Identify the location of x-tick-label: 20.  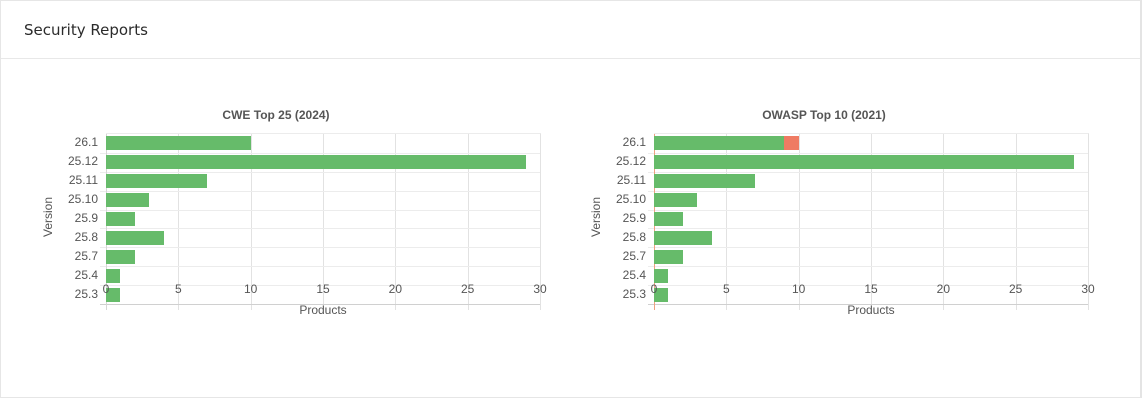
(943, 289).